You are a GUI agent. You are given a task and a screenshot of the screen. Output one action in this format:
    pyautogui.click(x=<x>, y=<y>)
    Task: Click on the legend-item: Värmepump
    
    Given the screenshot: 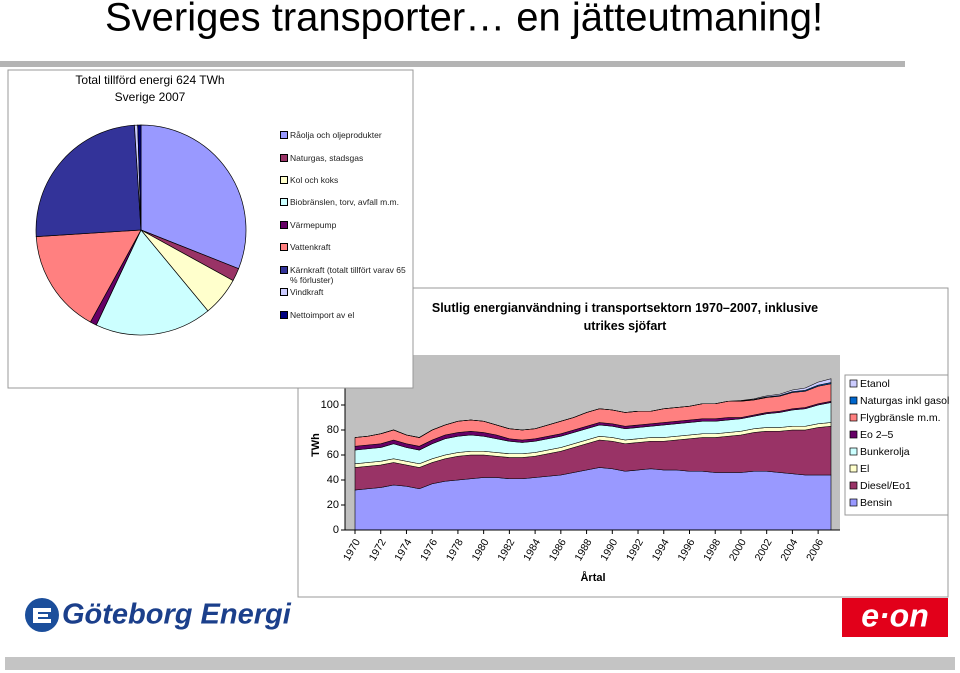 What is the action you would take?
    pyautogui.click(x=346, y=225)
    